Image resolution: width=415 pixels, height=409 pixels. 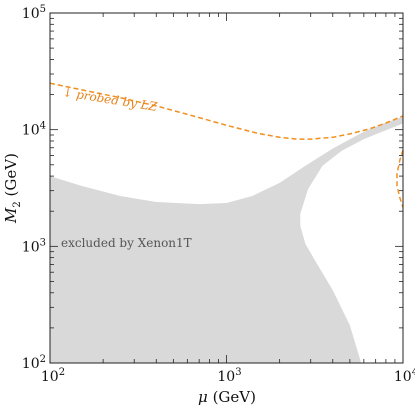 What do you see at coordinates (34, 363) in the screenshot?
I see `y-tick-label: 102` at bounding box center [34, 363].